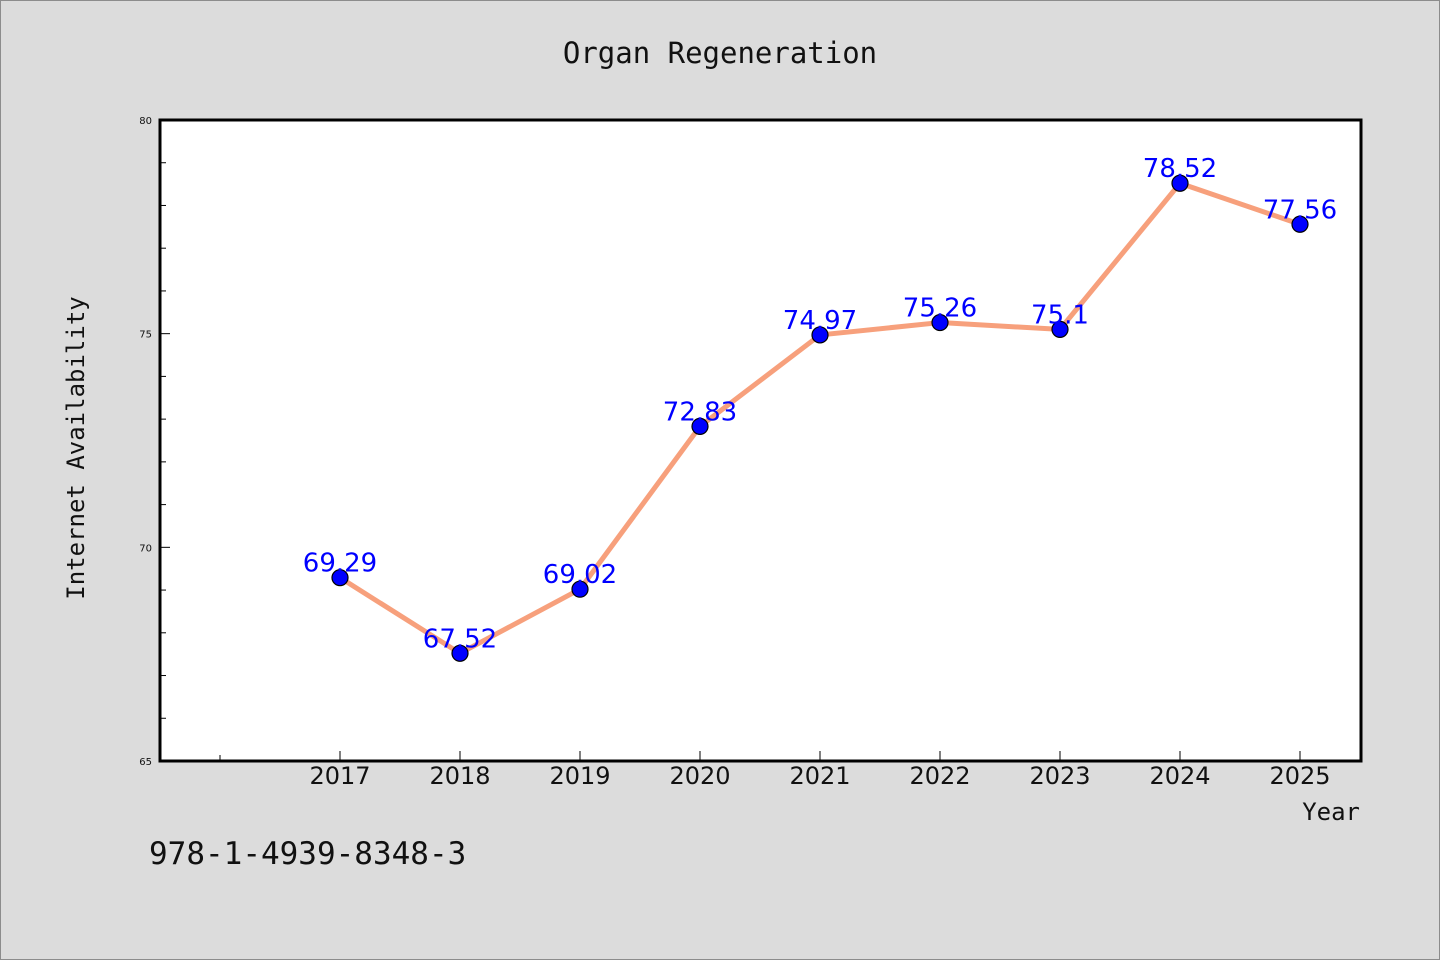 The image size is (1440, 960). What do you see at coordinates (940, 309) in the screenshot?
I see `data-label: 75.26` at bounding box center [940, 309].